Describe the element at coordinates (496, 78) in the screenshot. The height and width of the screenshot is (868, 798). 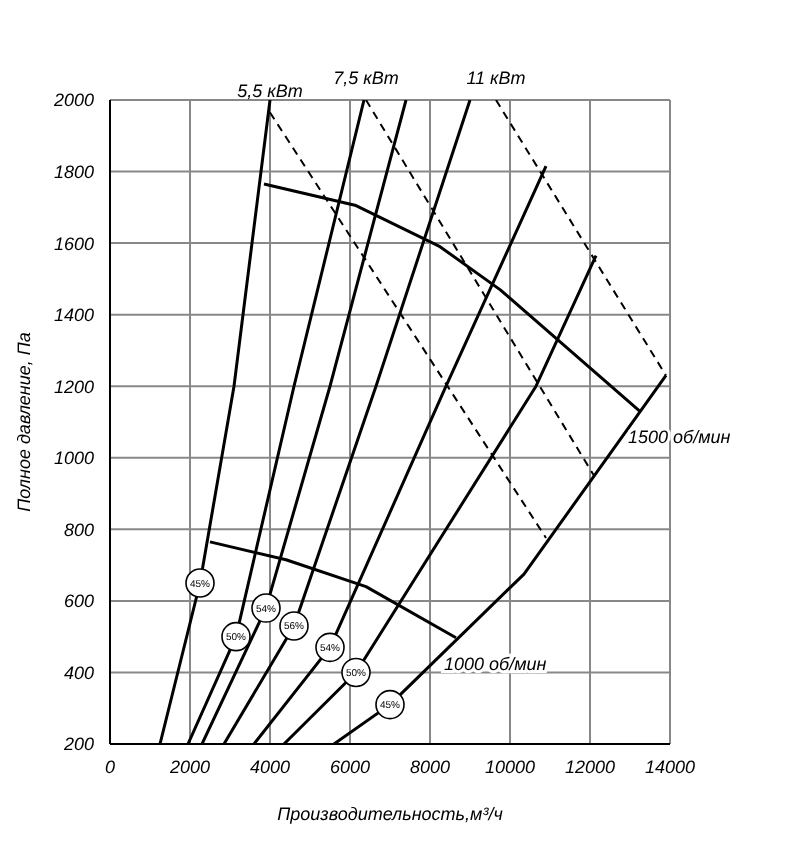
I see `series-label: 11 кВт` at that location.